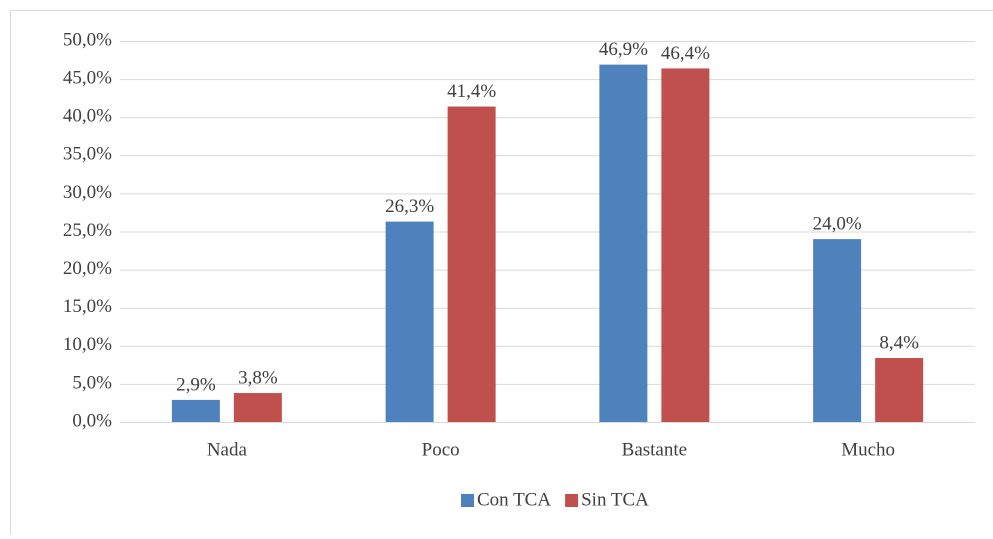 The height and width of the screenshot is (539, 993). What do you see at coordinates (899, 342) in the screenshot?
I see `data-label: 8,4%` at bounding box center [899, 342].